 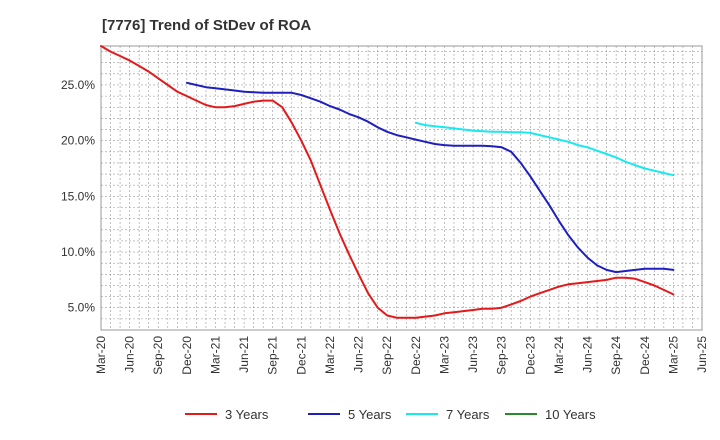 I want to click on x-tick-label: Jun-22, so click(x=359, y=354).